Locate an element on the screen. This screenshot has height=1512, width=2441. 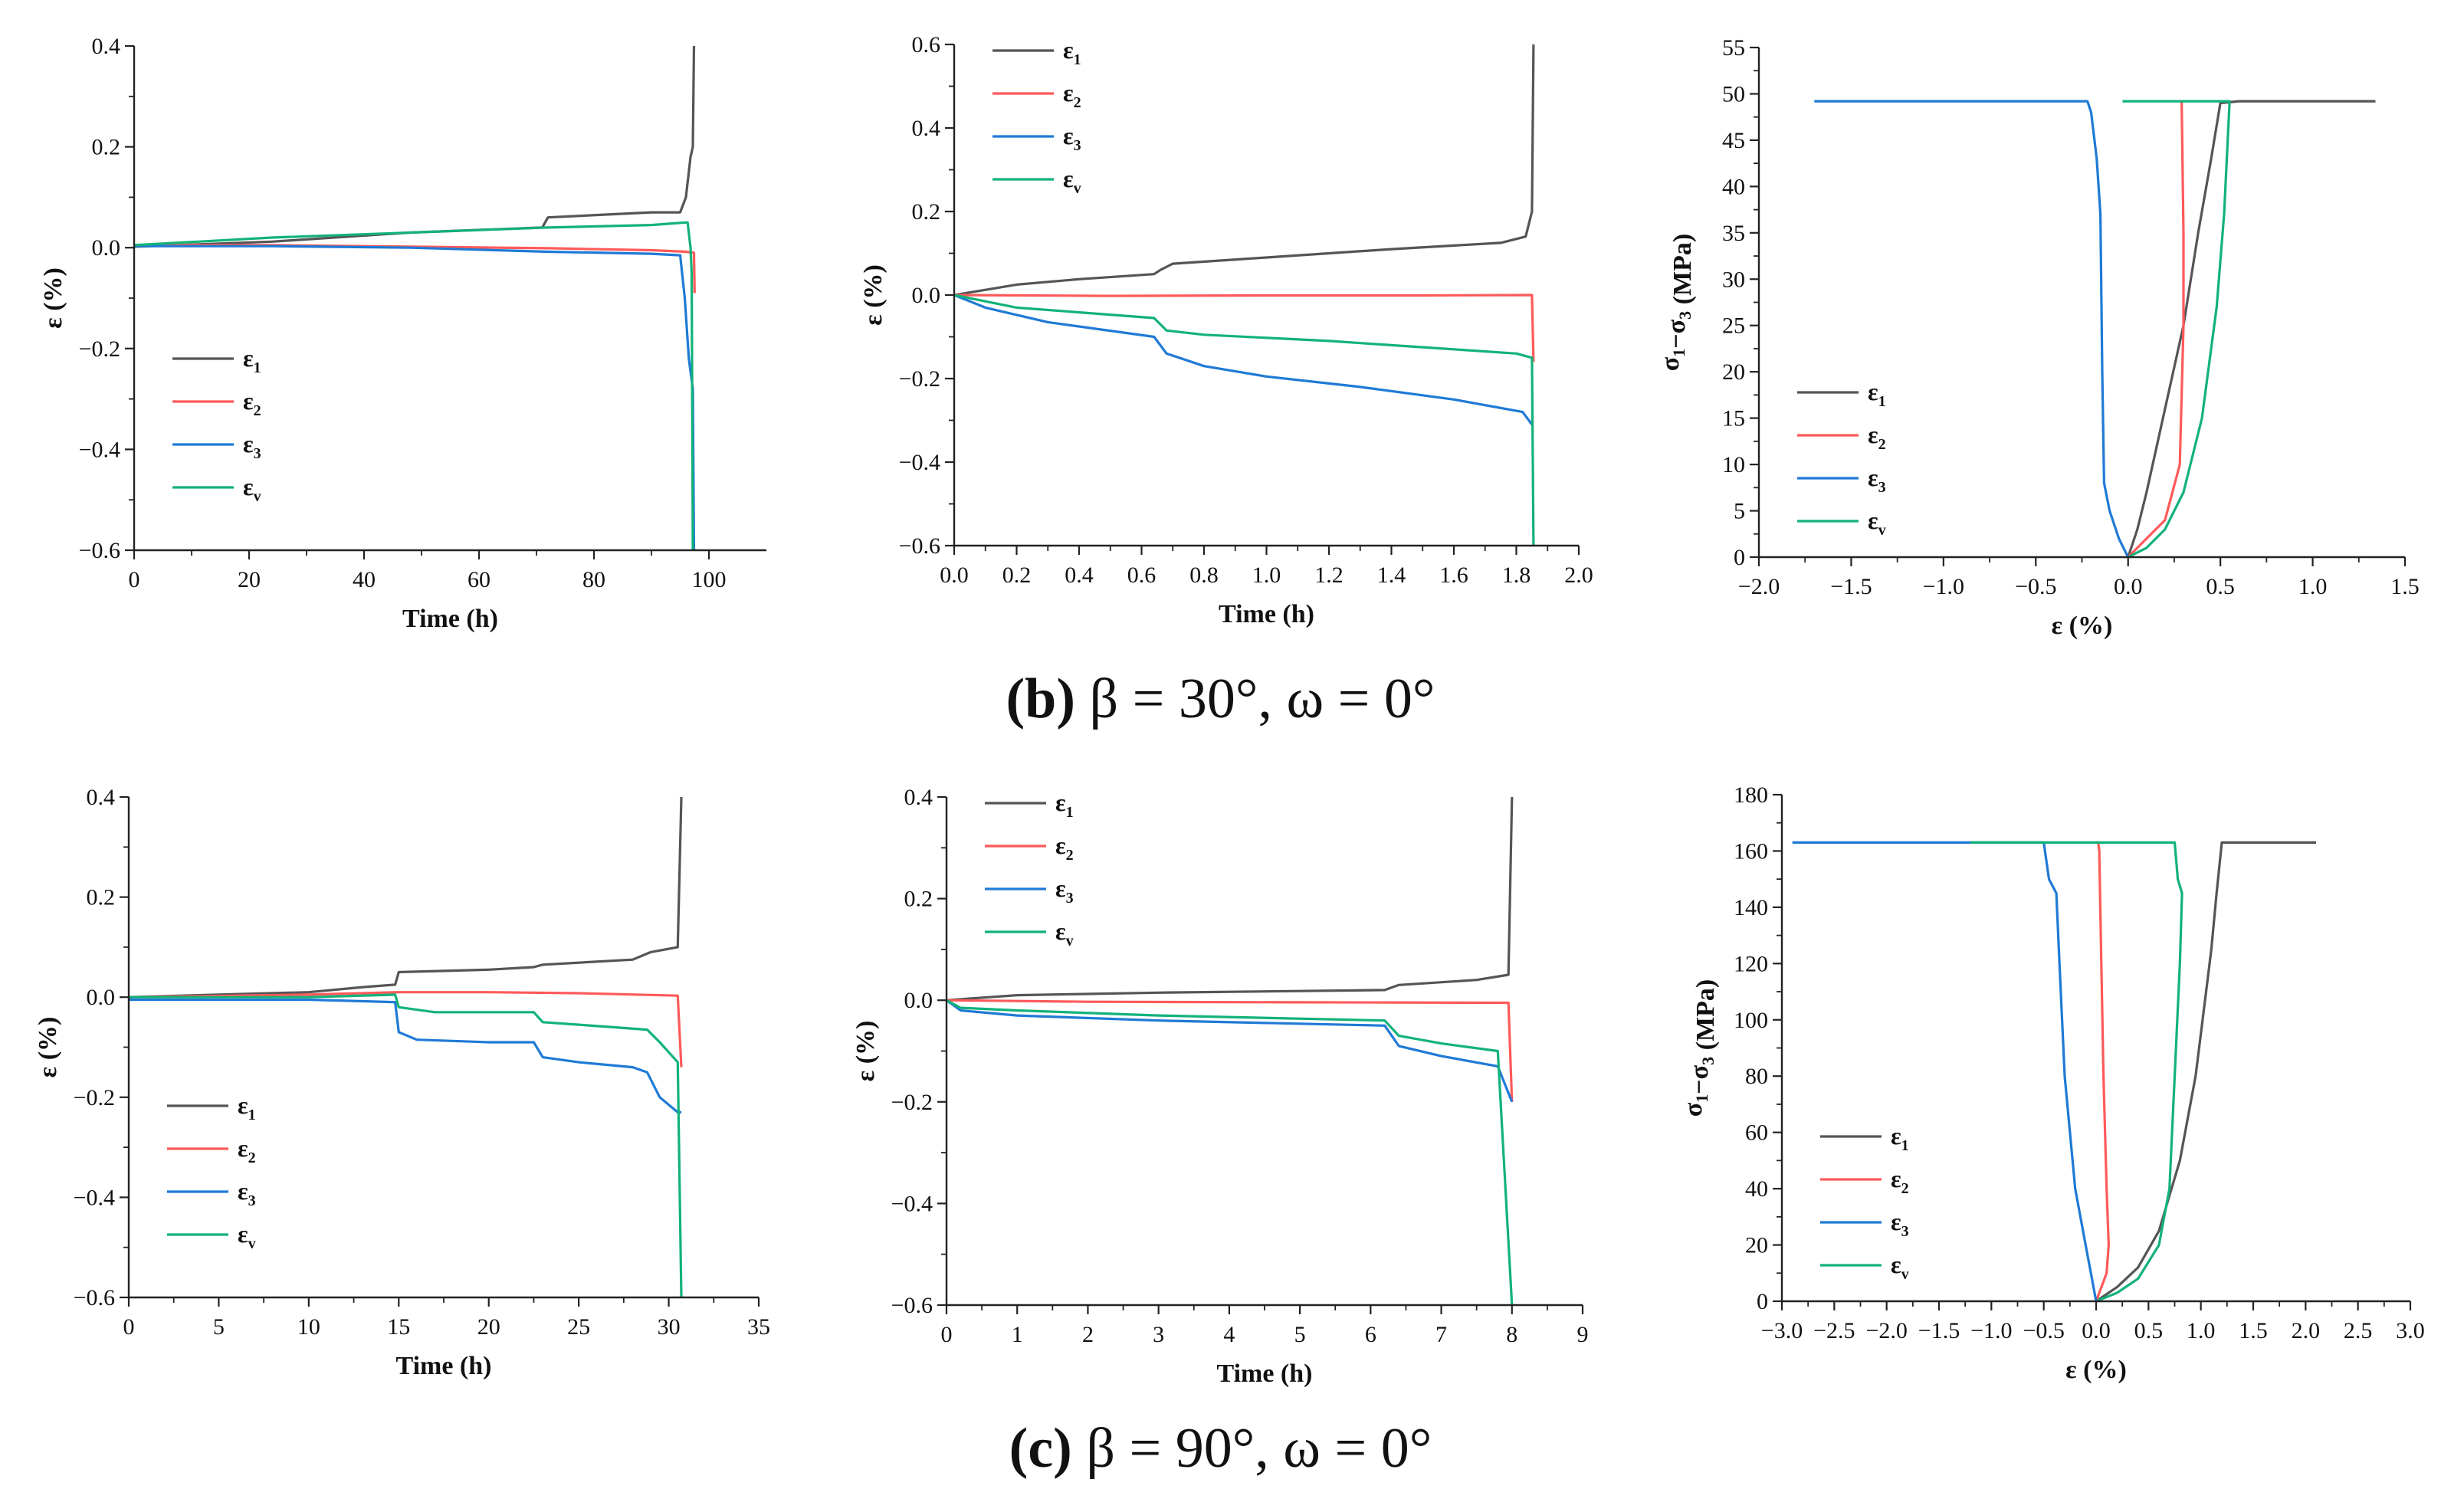
x-tick-label: 1.5 is located at coordinates (2253, 1330).